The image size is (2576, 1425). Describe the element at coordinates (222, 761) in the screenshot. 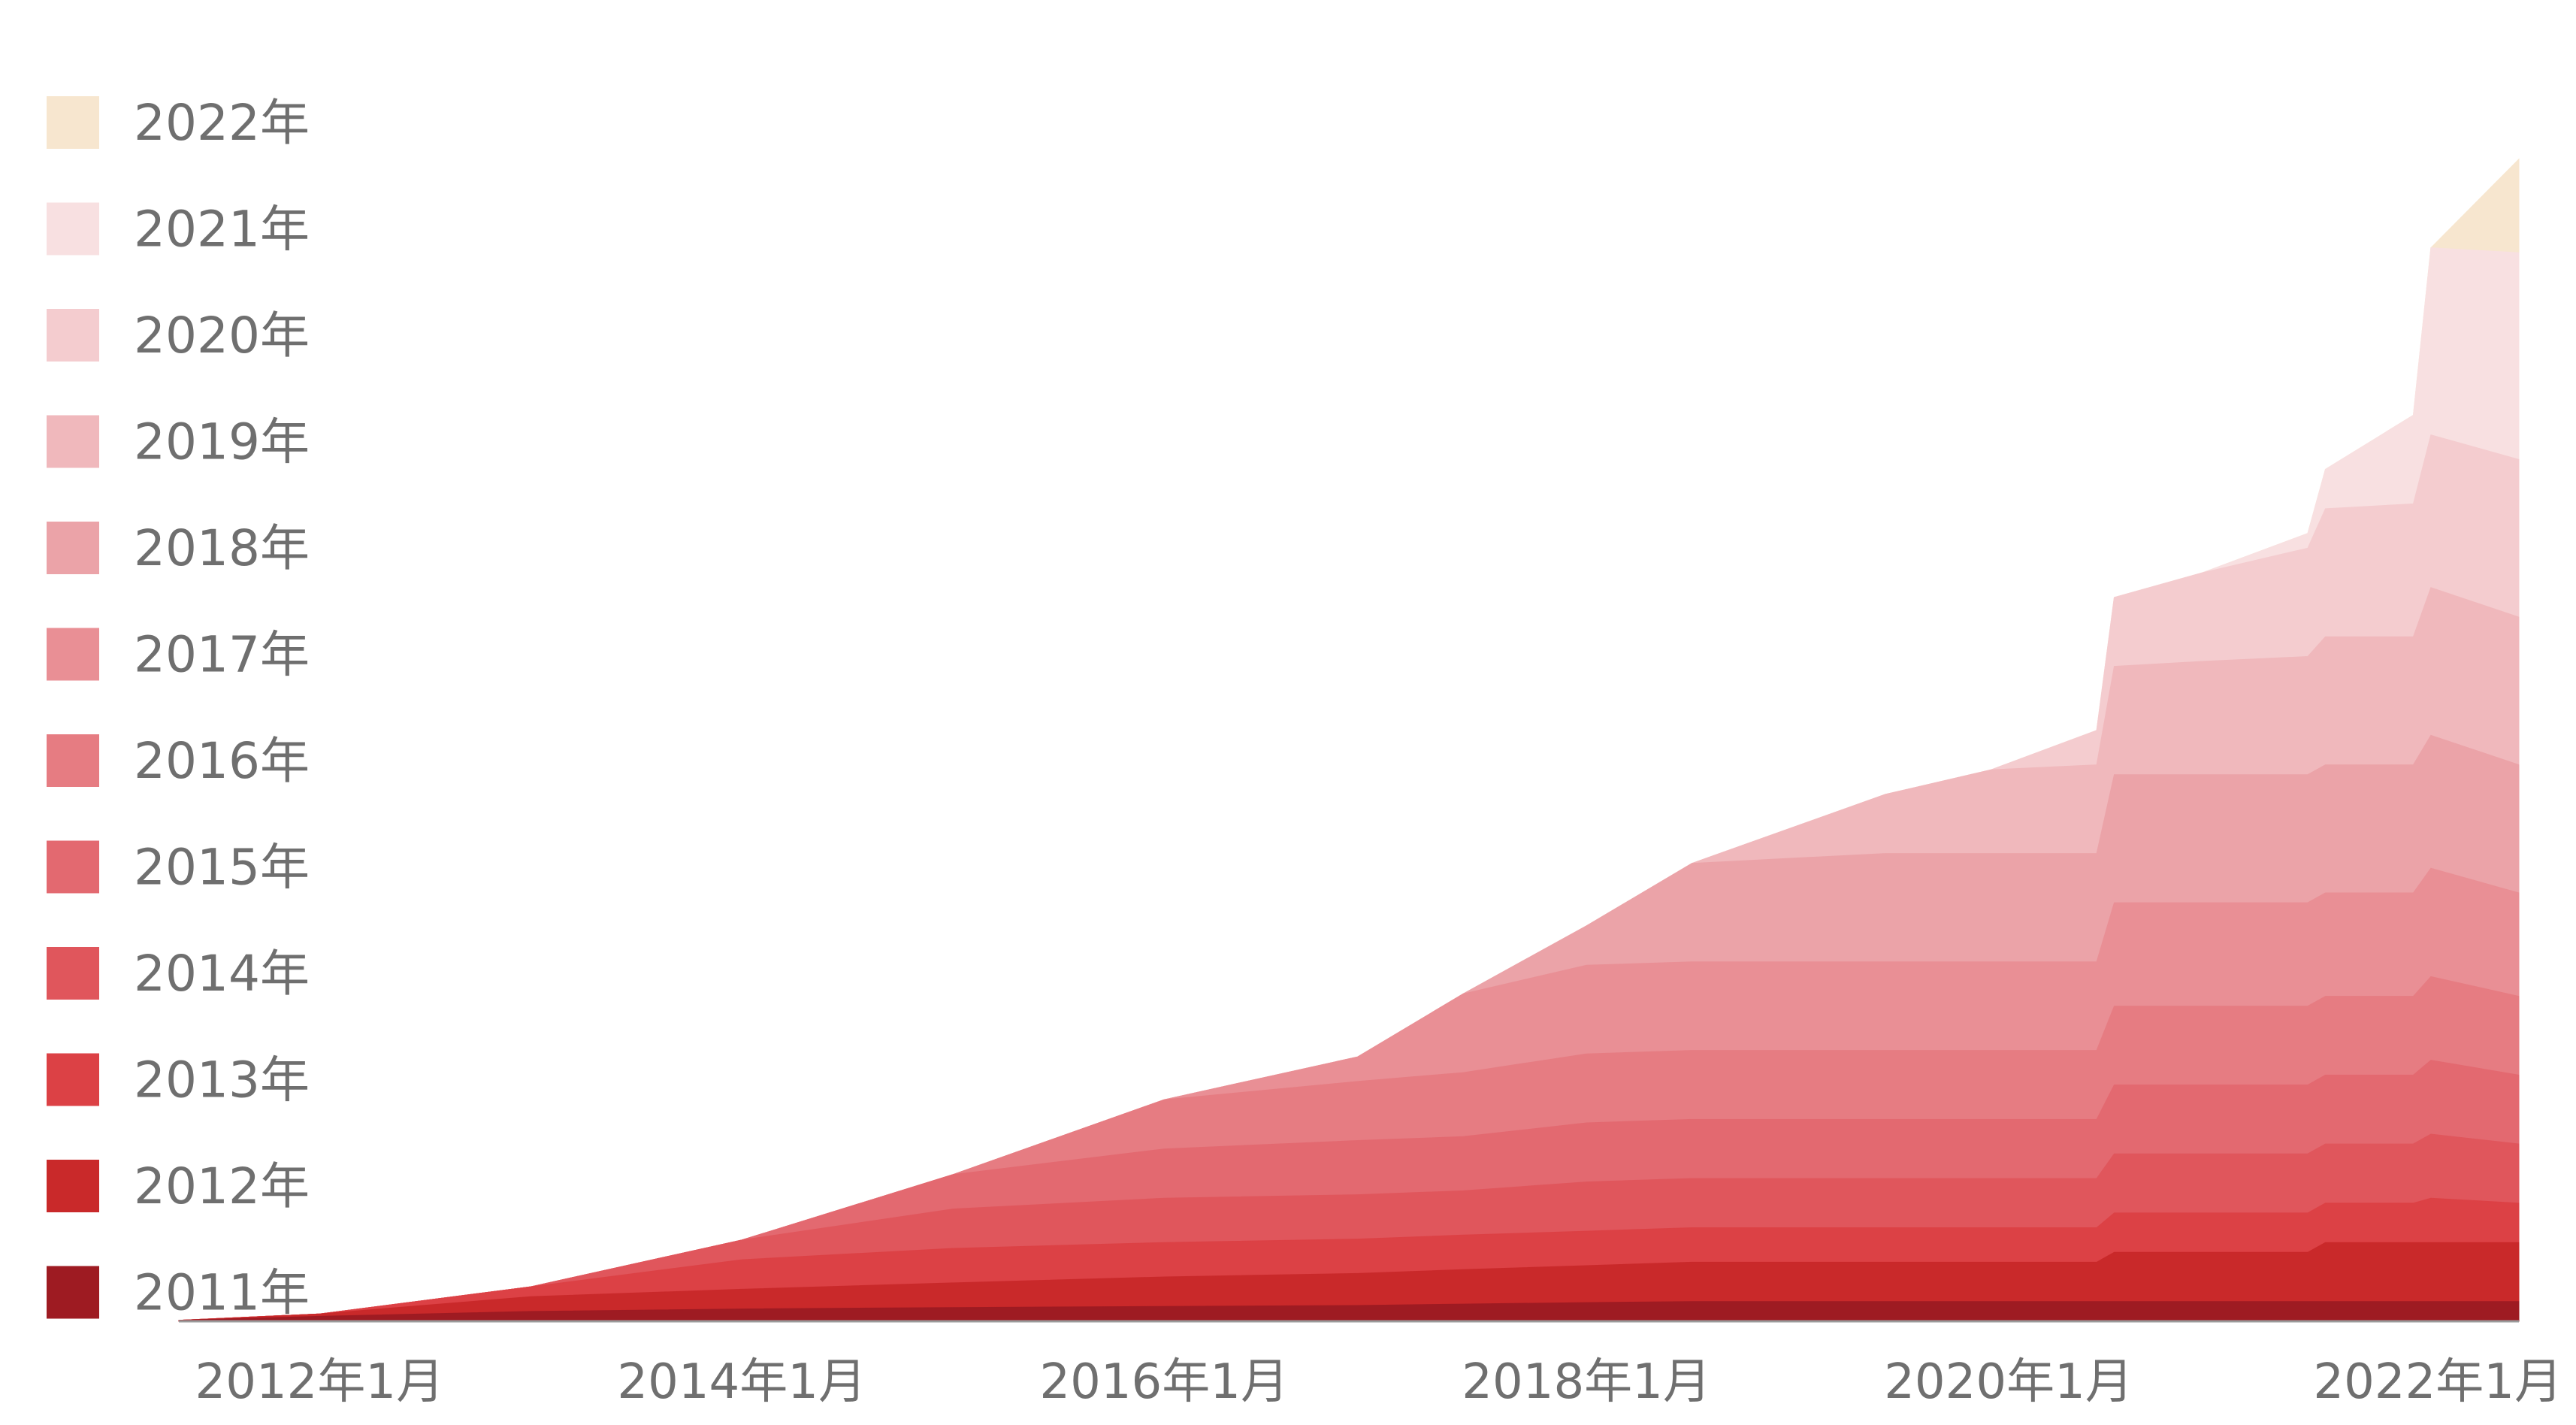

I see `legend-label: 2016年` at that location.